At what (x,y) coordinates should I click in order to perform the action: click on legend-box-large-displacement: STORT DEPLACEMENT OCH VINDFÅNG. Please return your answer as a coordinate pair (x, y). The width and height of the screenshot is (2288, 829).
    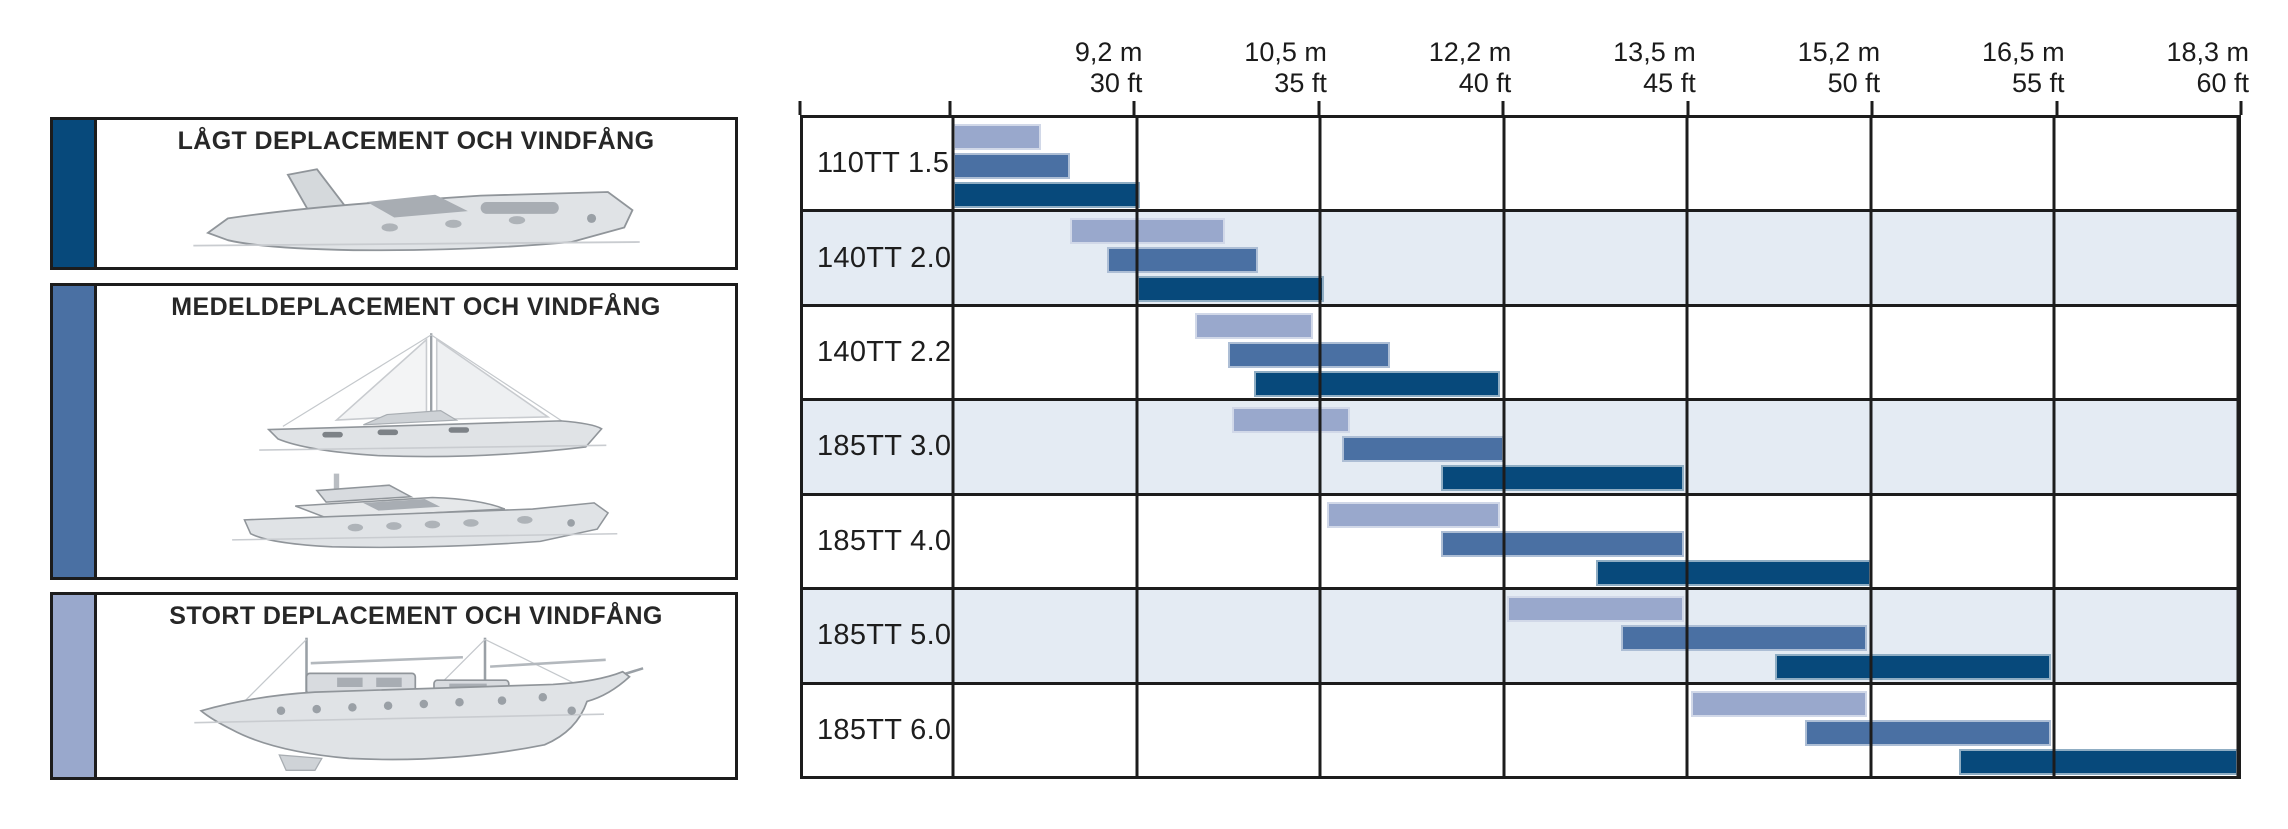
    Looking at the image, I should click on (394, 686).